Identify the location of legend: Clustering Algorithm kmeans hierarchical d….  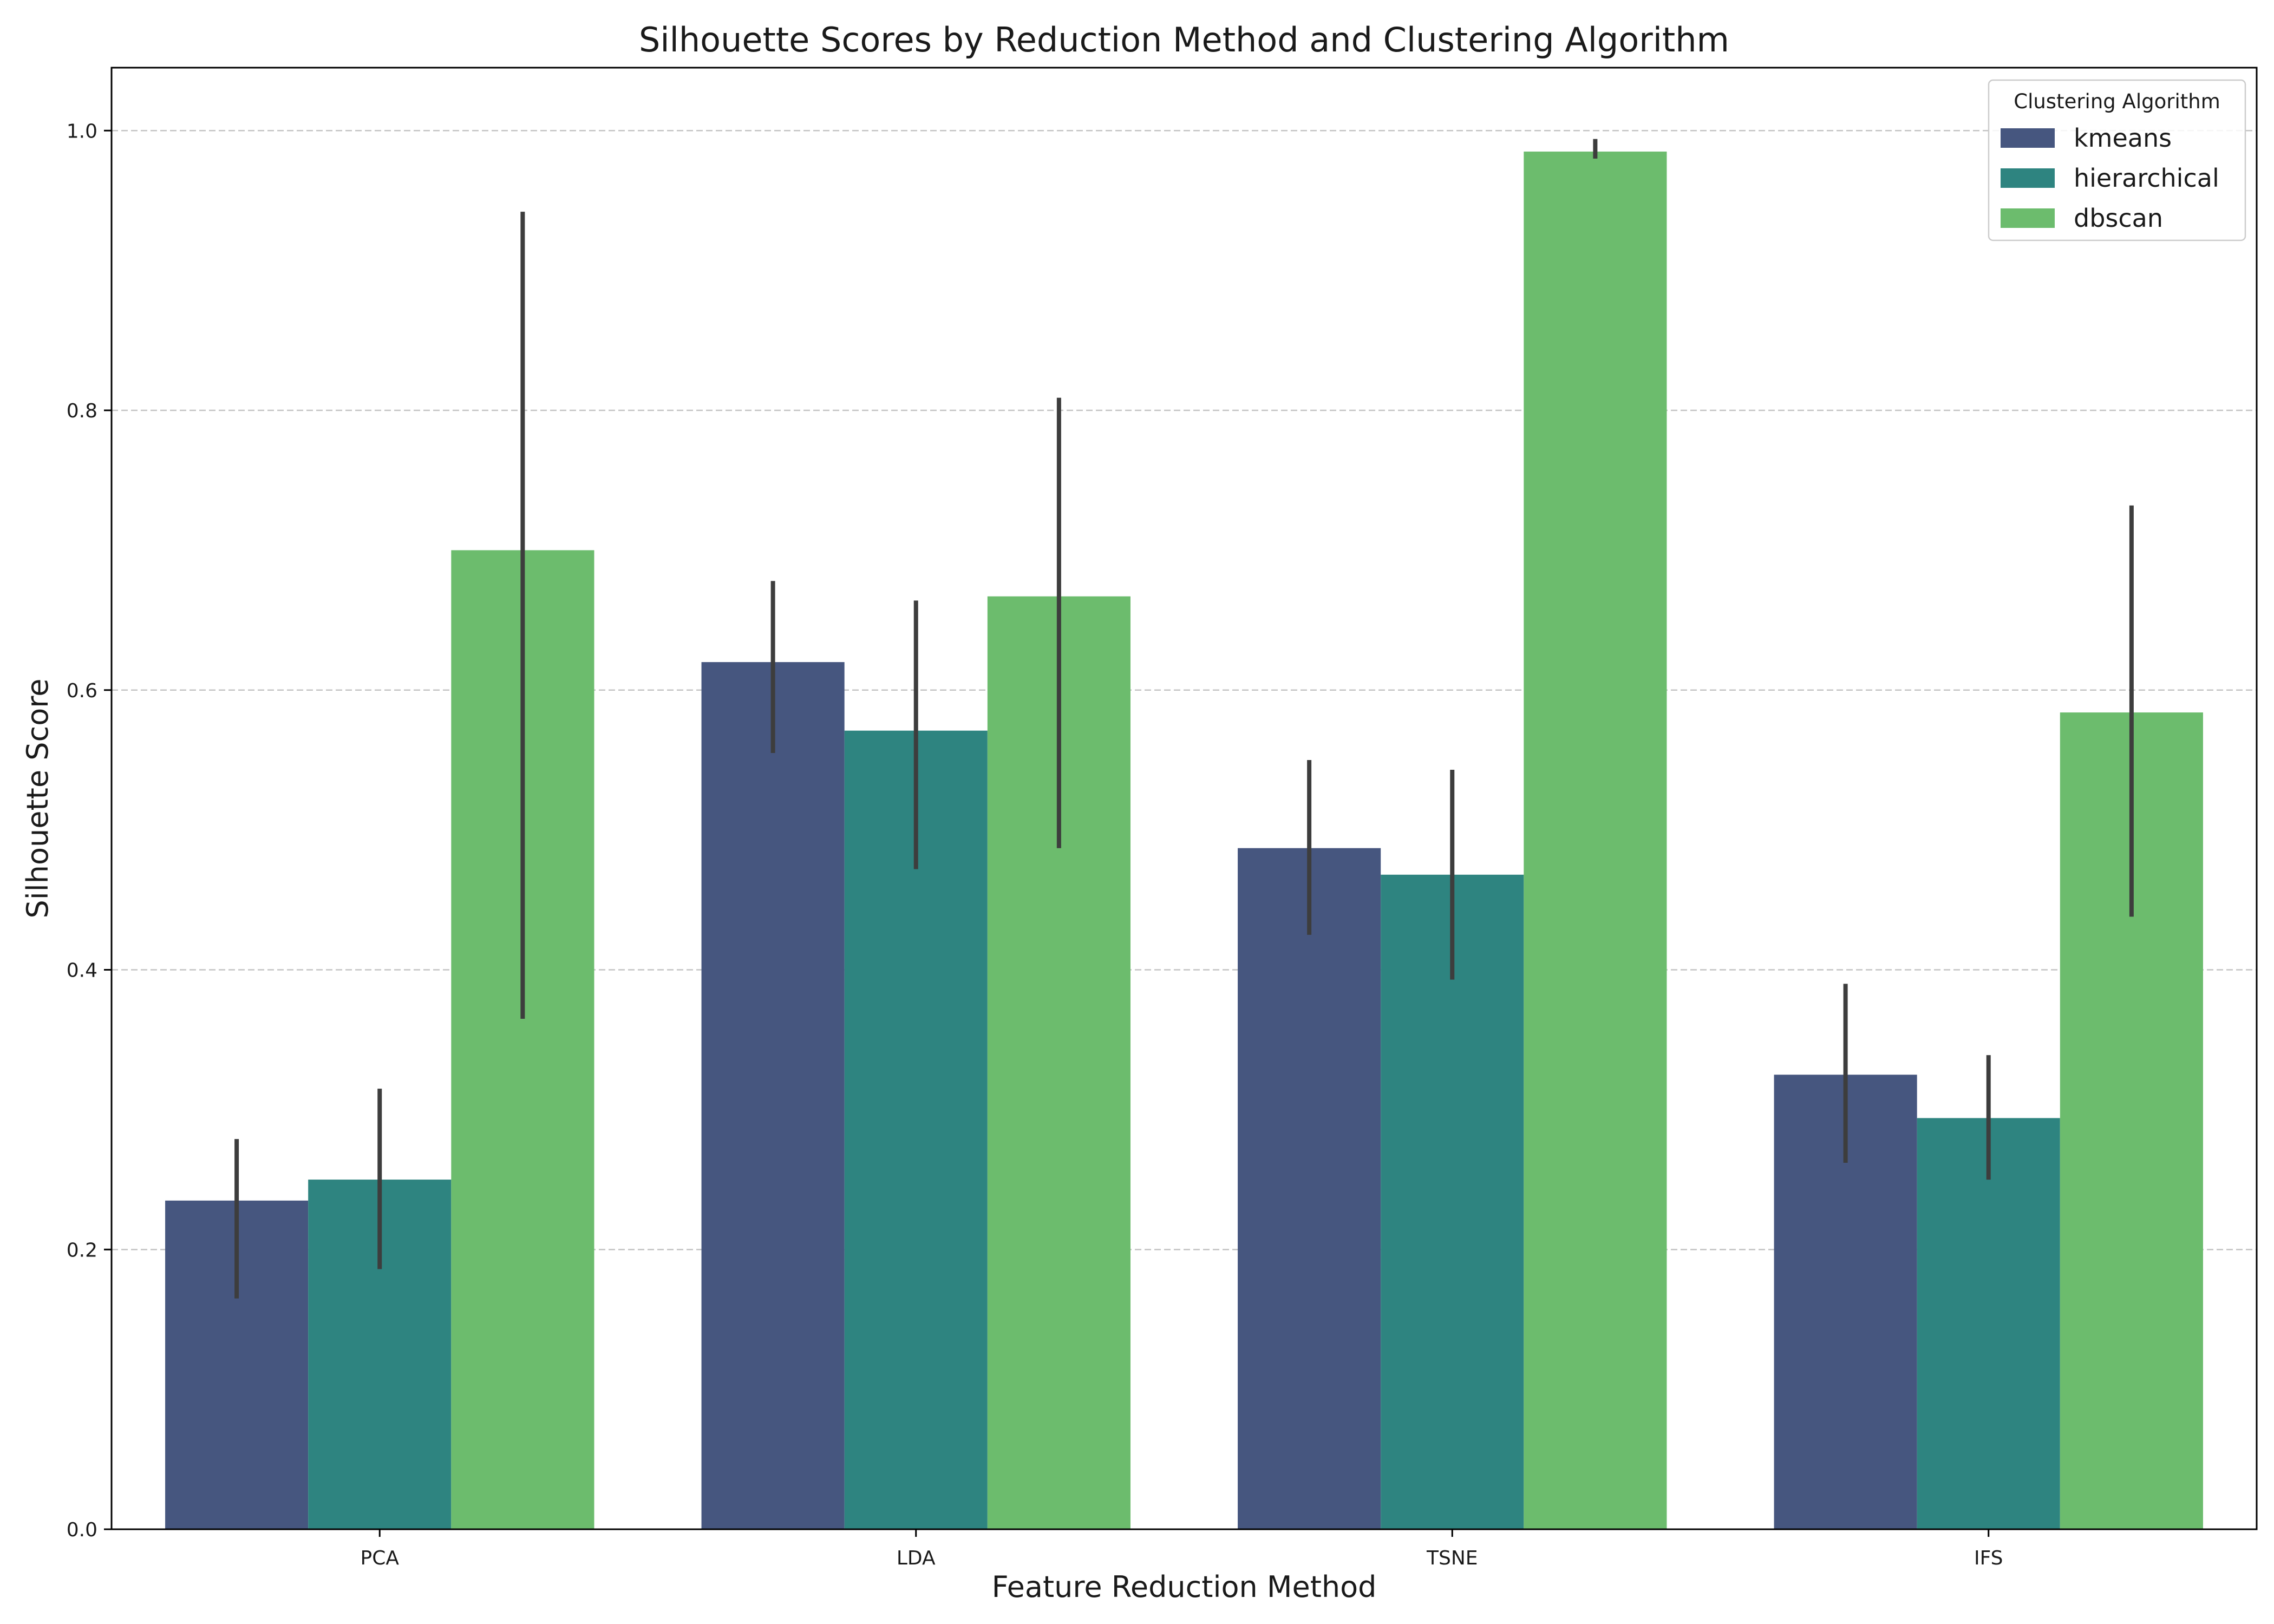
(2117, 160).